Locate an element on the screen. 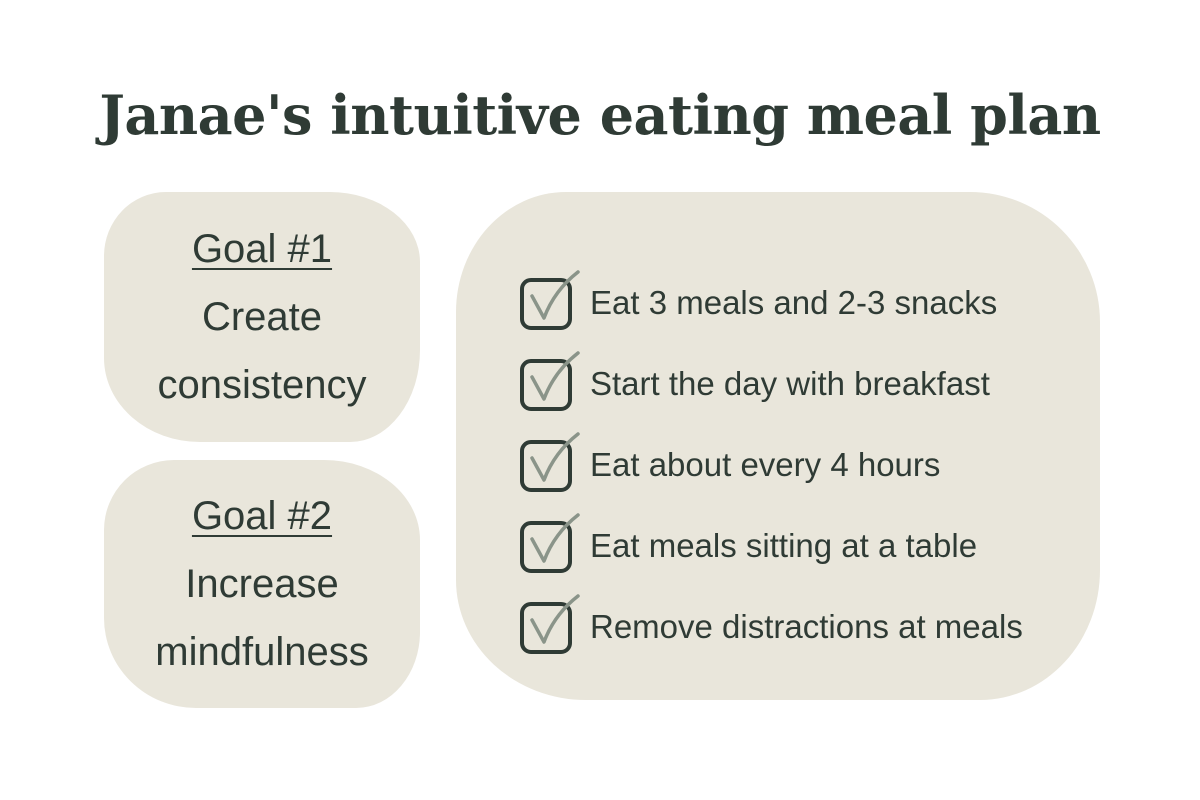 The image size is (1200, 800). checklist-item: Start the day with breakfast is located at coordinates (771, 383).